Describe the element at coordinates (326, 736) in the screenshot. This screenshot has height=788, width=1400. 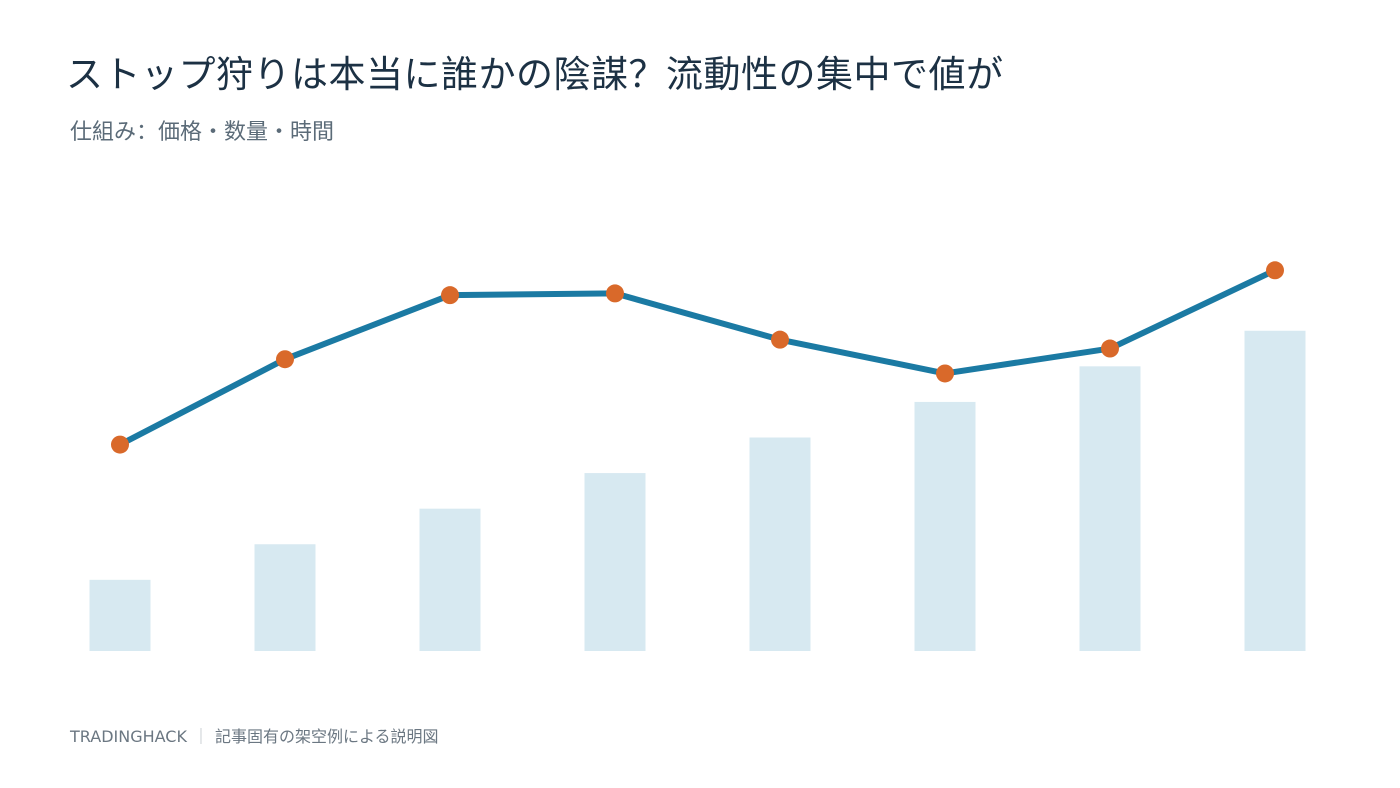
I see `footer-note: 記事固有の架空例による説明図` at that location.